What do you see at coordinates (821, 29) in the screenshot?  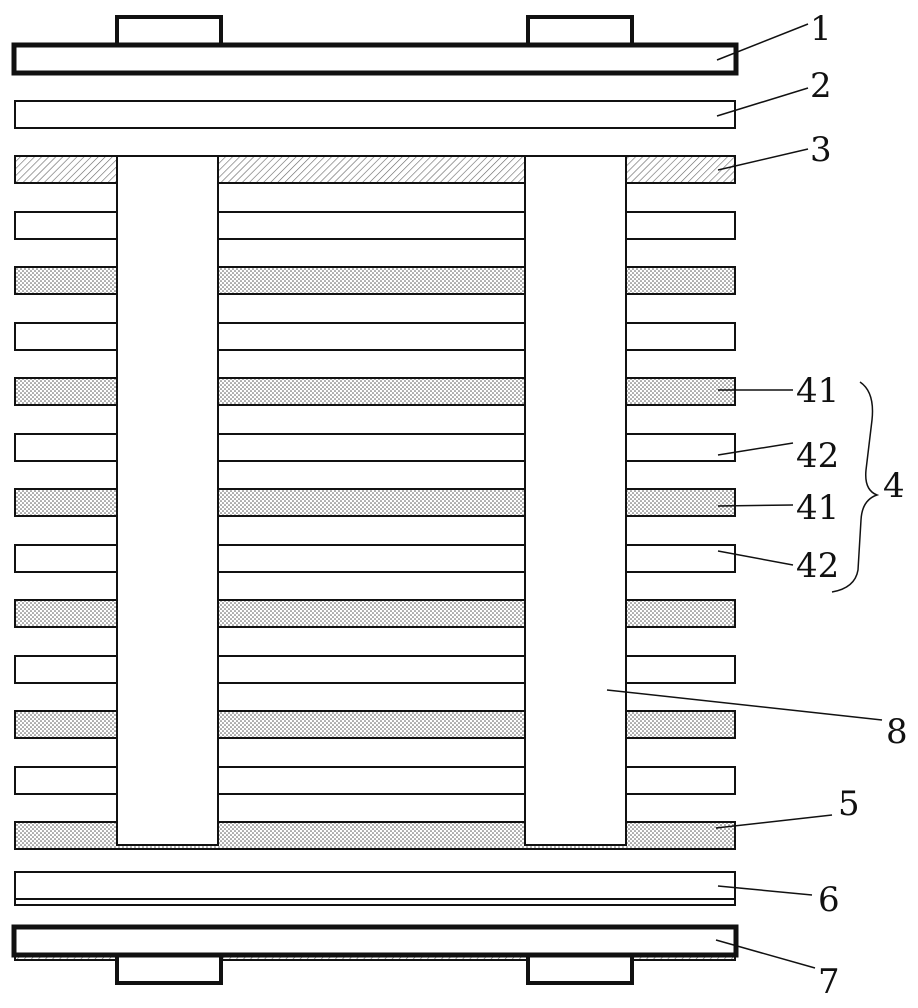 I see `label-1: 1` at bounding box center [821, 29].